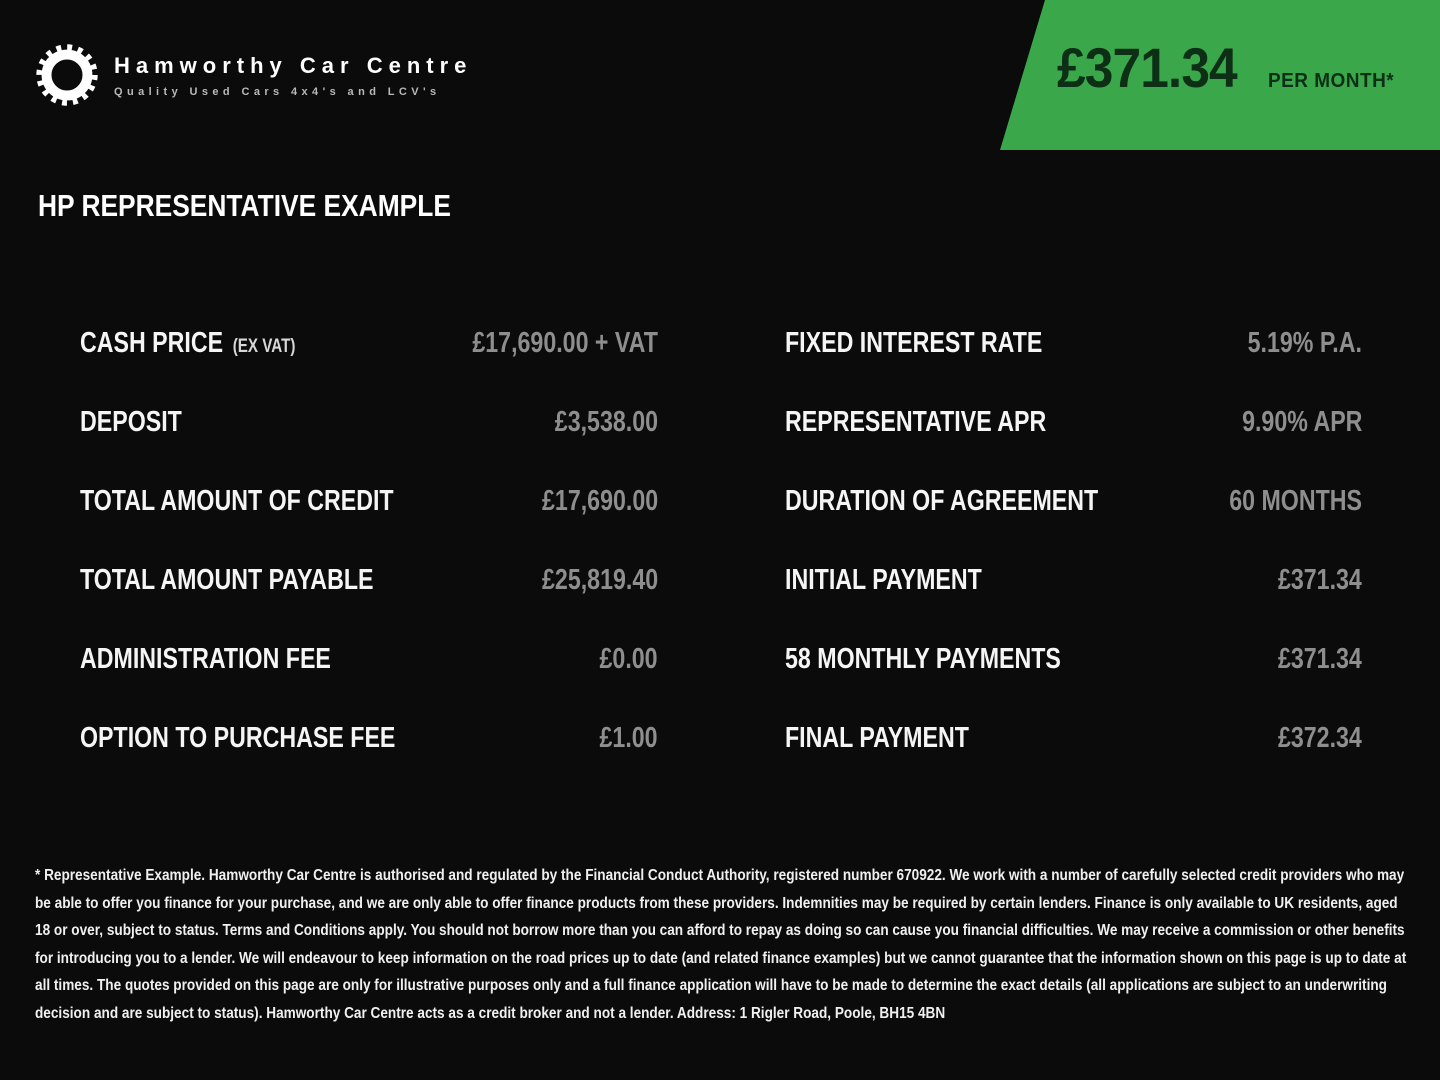 This screenshot has width=1440, height=1080. Describe the element at coordinates (914, 343) in the screenshot. I see `finance-label: FIXED INTEREST RATE` at that location.